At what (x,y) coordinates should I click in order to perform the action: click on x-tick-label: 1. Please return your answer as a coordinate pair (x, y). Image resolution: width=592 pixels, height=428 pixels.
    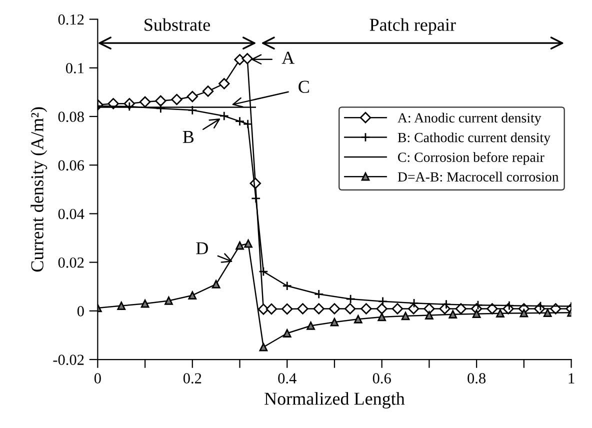
    Looking at the image, I should click on (571, 378).